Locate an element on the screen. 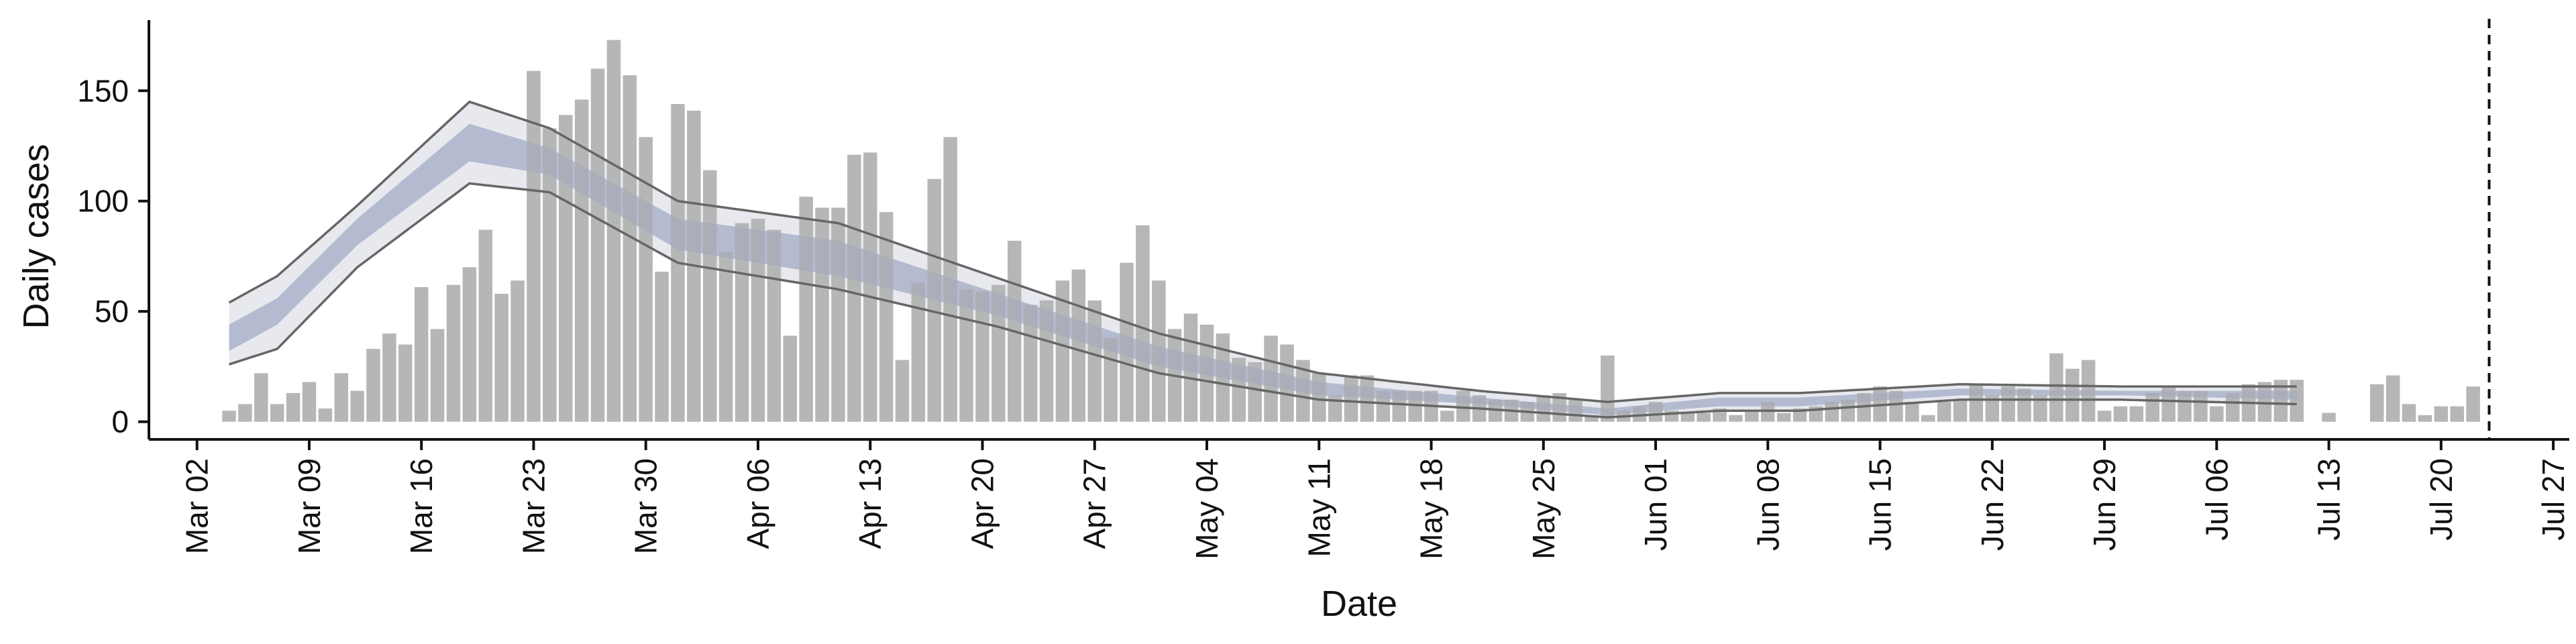  x-tick-label: May 11 is located at coordinates (1318, 507).